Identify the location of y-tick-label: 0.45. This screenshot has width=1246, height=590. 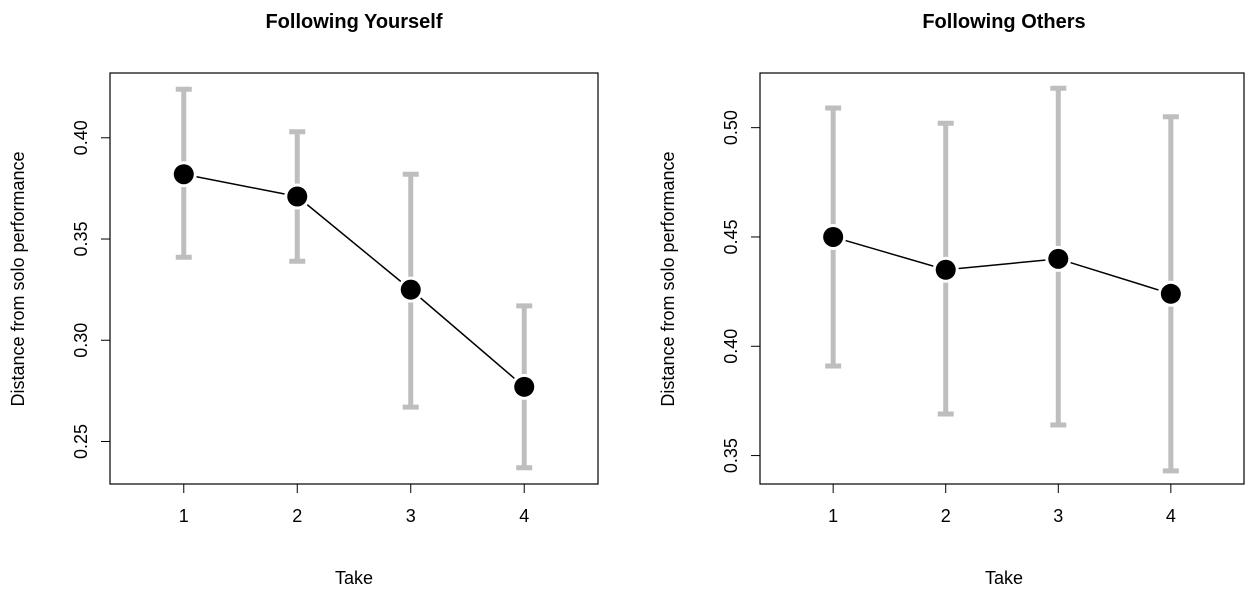
(731, 236).